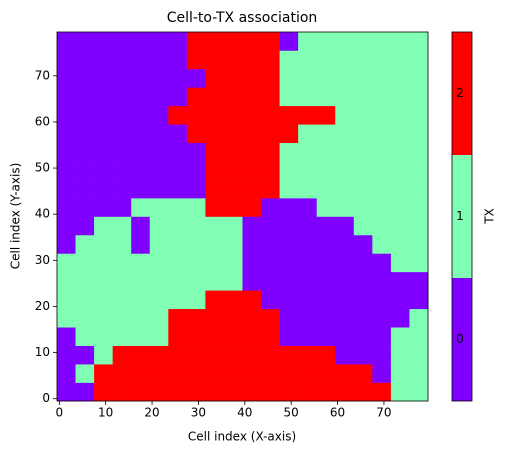 Image resolution: width=506 pixels, height=455 pixels. Describe the element at coordinates (42, 306) in the screenshot. I see `y-tick-label: 20` at that location.